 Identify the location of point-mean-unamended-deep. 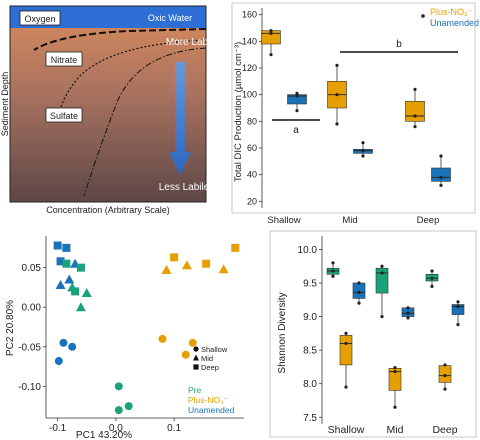
(441, 177).